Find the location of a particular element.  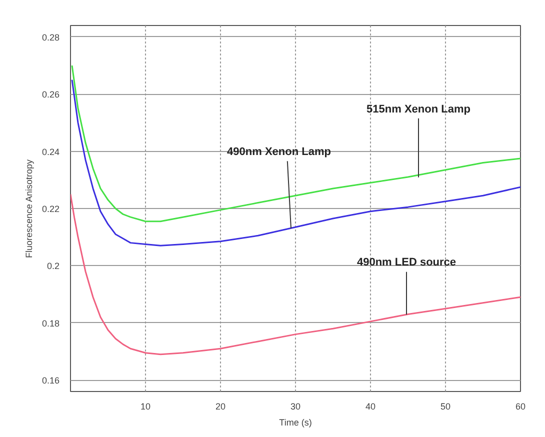

annotation: 490nm LED source is located at coordinates (406, 262).